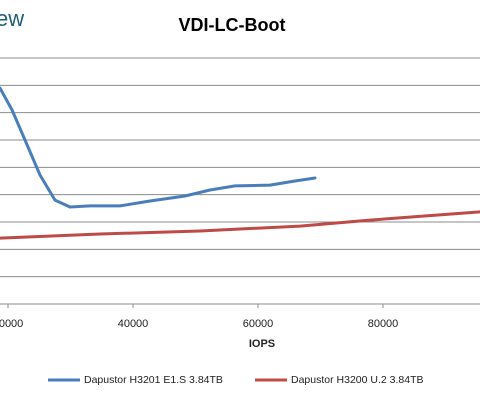 The height and width of the screenshot is (401, 480). I want to click on x-tick-label: 40000, so click(133, 324).